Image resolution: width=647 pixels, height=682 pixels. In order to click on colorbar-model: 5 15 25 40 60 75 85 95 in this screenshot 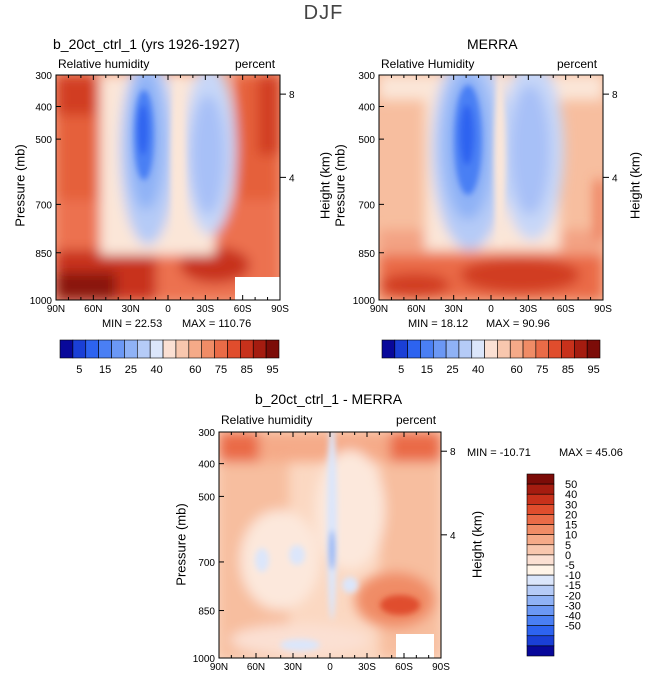, I will do `click(169, 357)`.